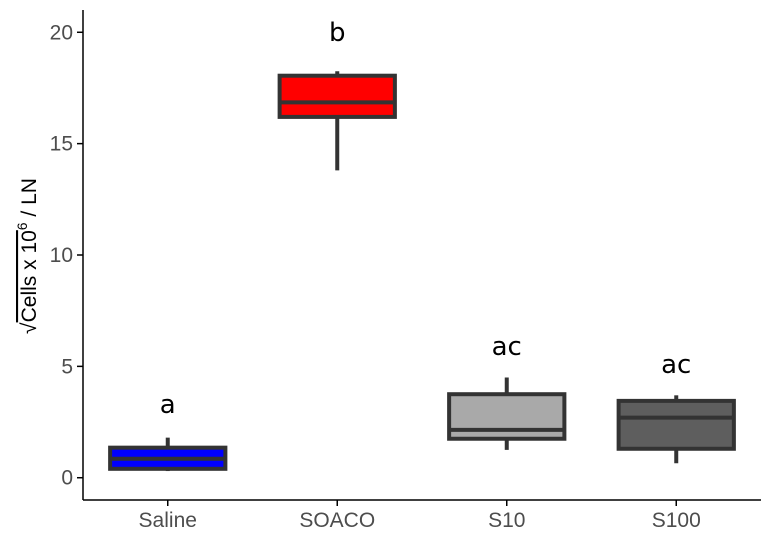 Image resolution: width=765 pixels, height=534 pixels. Describe the element at coordinates (337, 33) in the screenshot. I see `significance-letter: b` at that location.